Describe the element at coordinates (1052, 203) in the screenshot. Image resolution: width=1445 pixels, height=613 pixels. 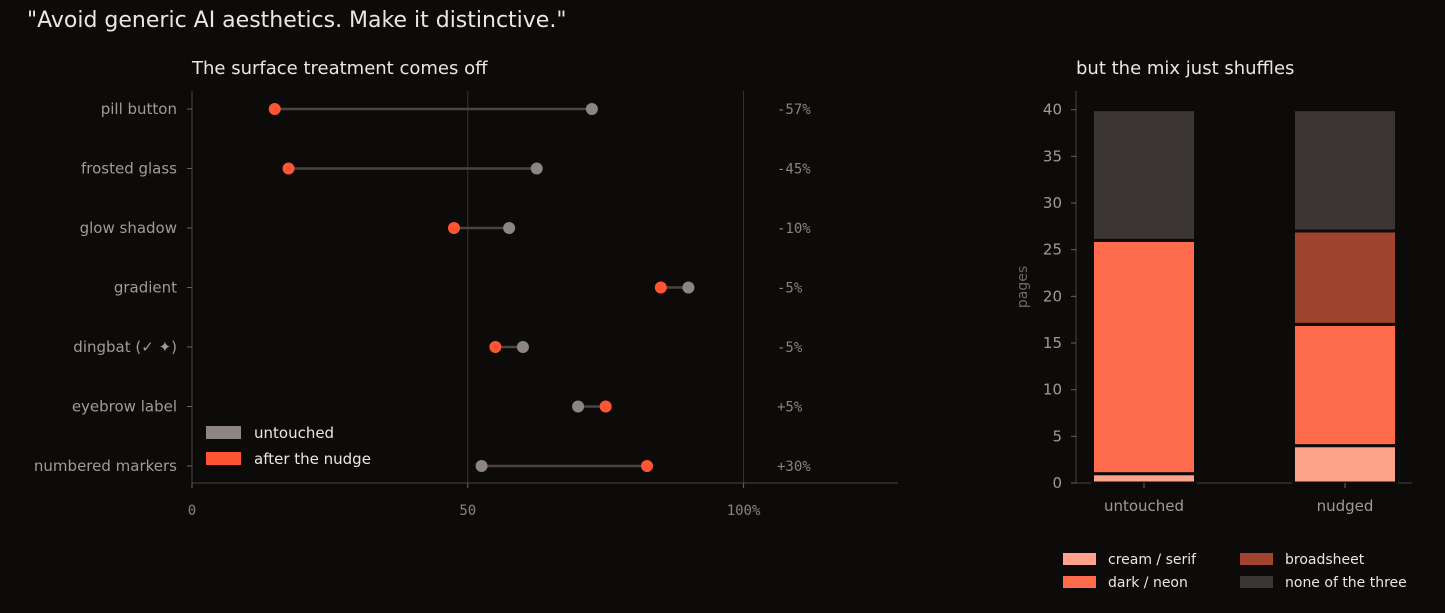
I see `y-tick-label: 30` at that location.